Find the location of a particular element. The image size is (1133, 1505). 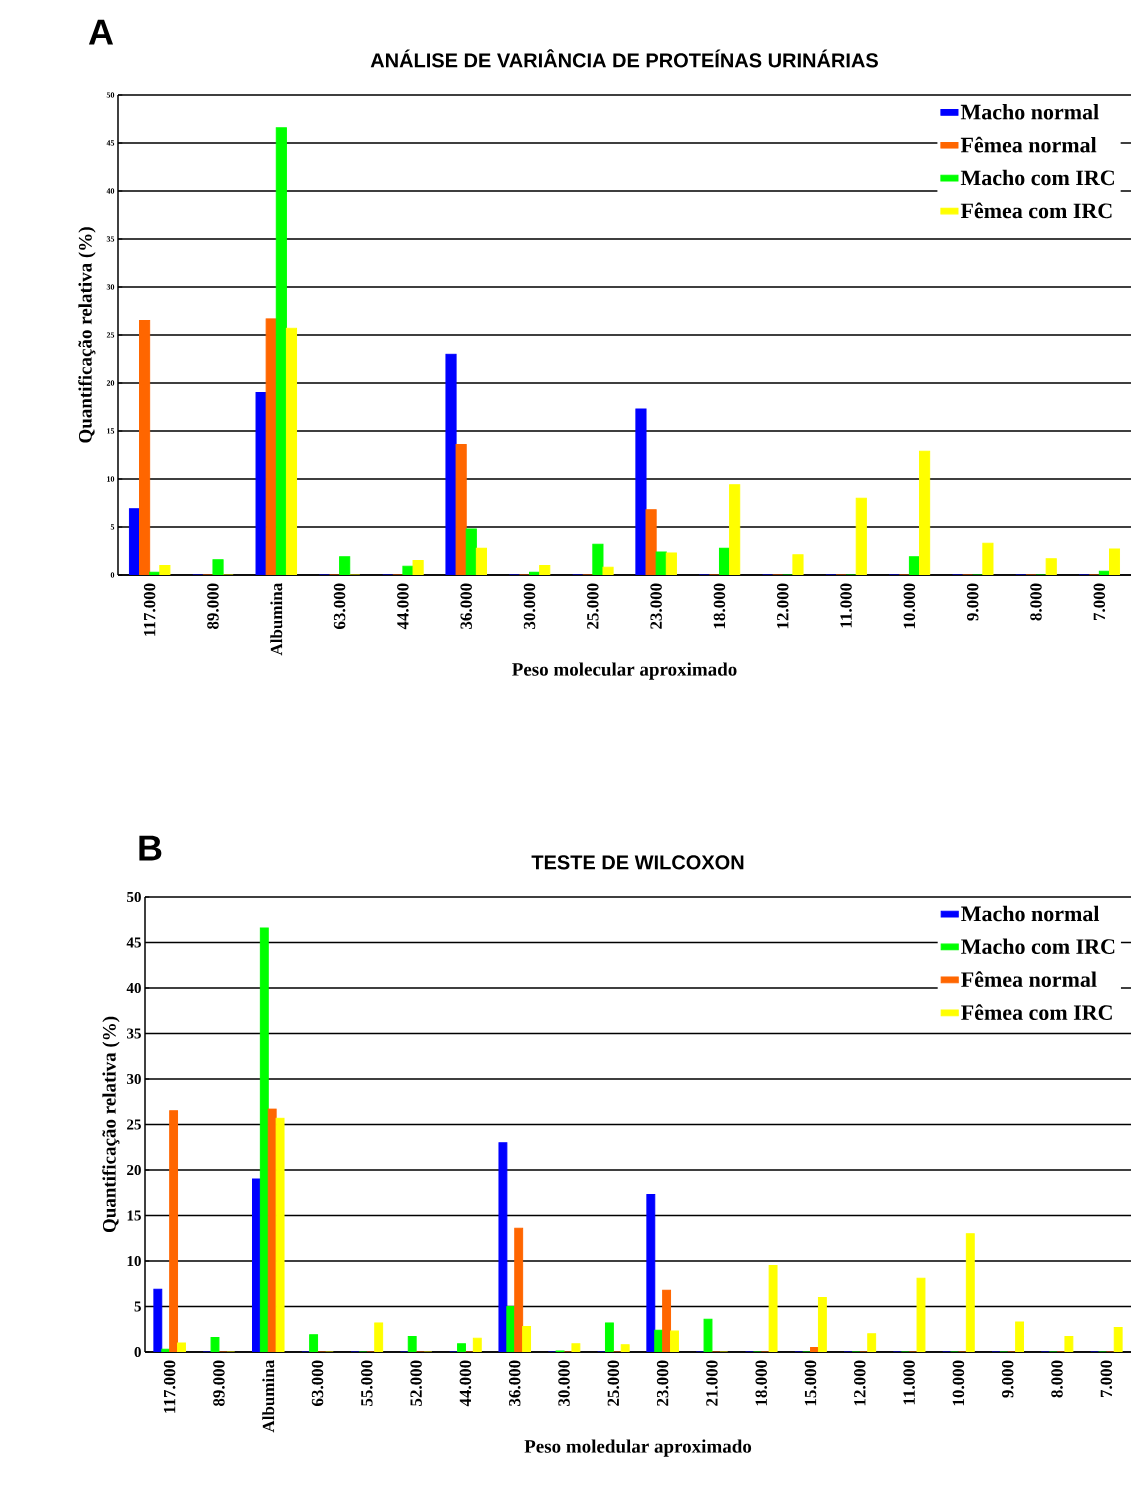

chart-title: TESTE DE WILCOXON is located at coordinates (637, 862).